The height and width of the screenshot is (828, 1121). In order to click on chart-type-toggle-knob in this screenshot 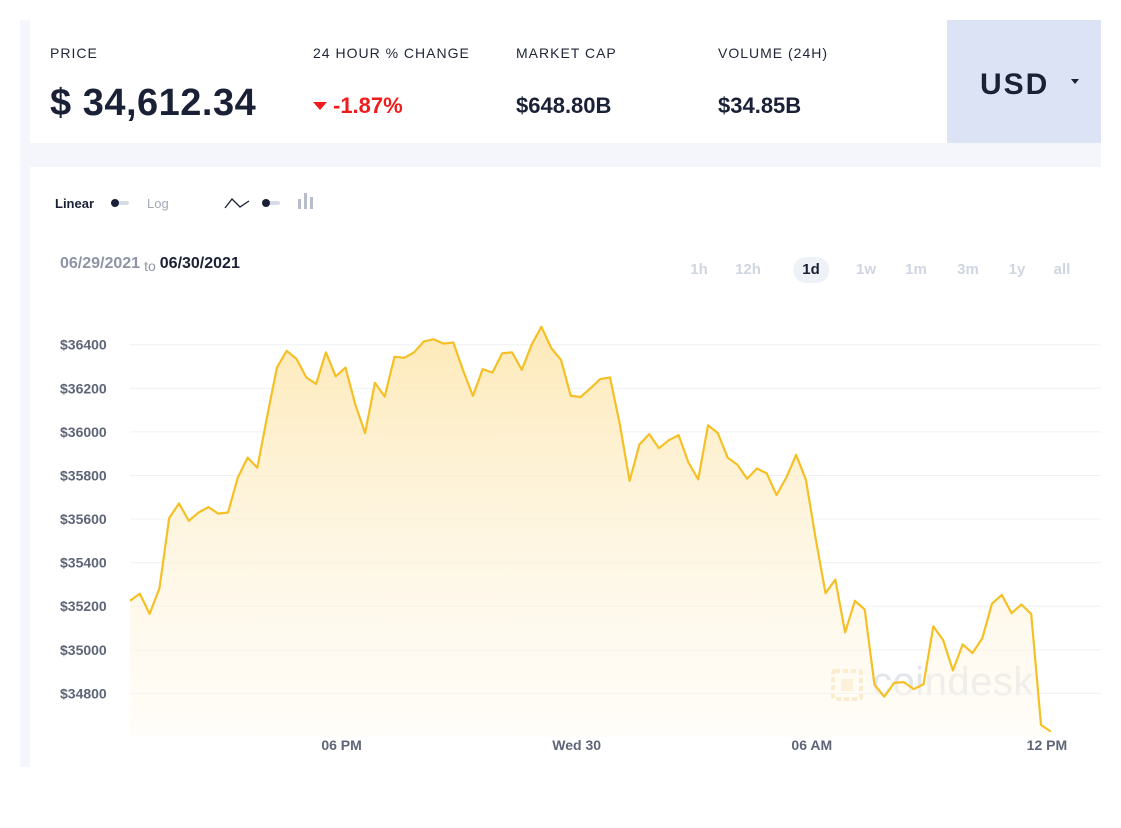, I will do `click(266, 203)`.